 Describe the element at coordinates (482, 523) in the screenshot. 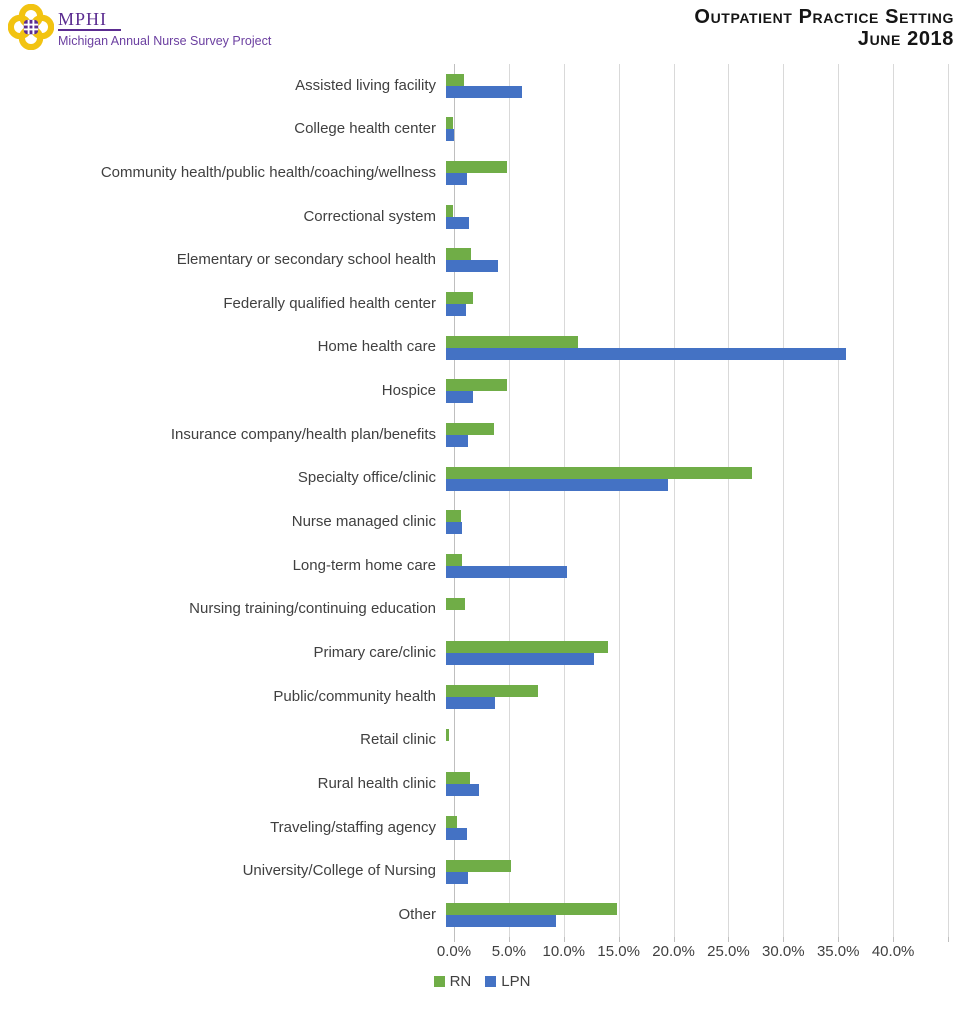

I see `chart-row: Nurse managed clinic` at that location.